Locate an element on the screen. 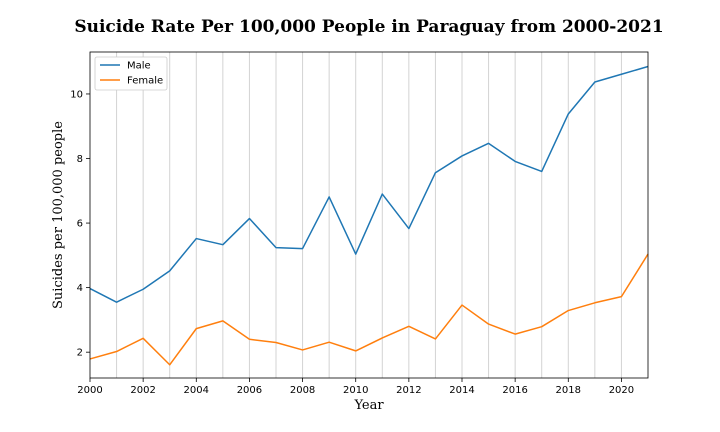 Image resolution: width=720 pixels, height=432 pixels. x-tick-label: 2006 is located at coordinates (249, 390).